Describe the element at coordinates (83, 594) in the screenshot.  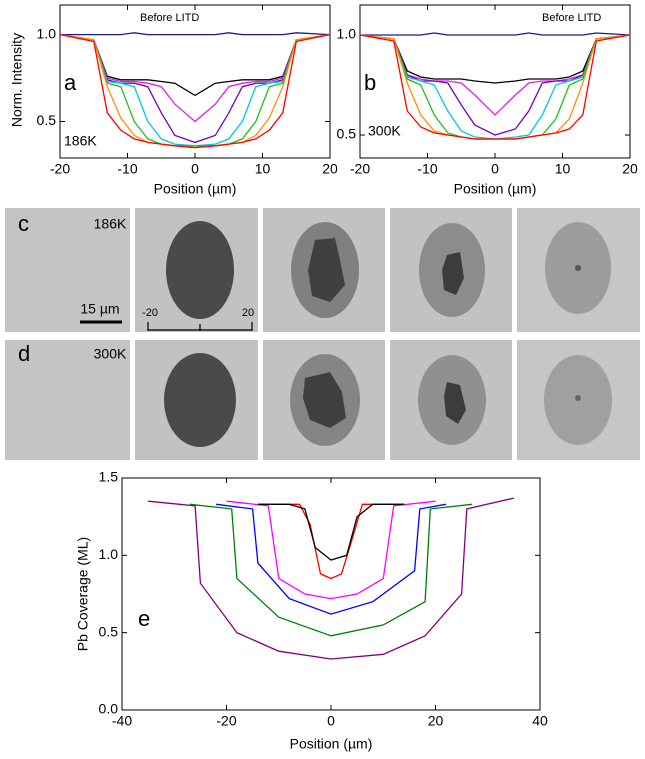
I see `y-axis-label: Pb Coverage (ML)` at that location.